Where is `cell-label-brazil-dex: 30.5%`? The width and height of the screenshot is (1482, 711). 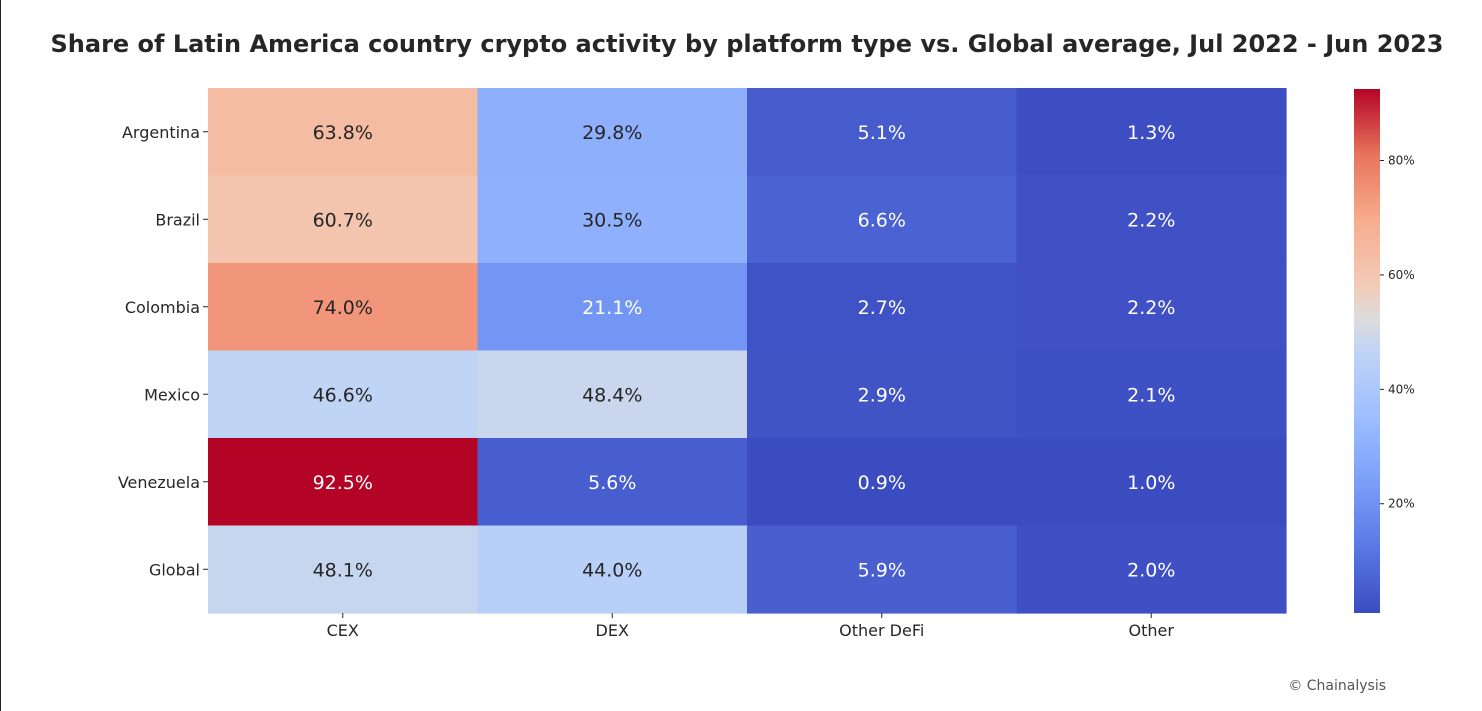
cell-label-brazil-dex: 30.5% is located at coordinates (612, 220).